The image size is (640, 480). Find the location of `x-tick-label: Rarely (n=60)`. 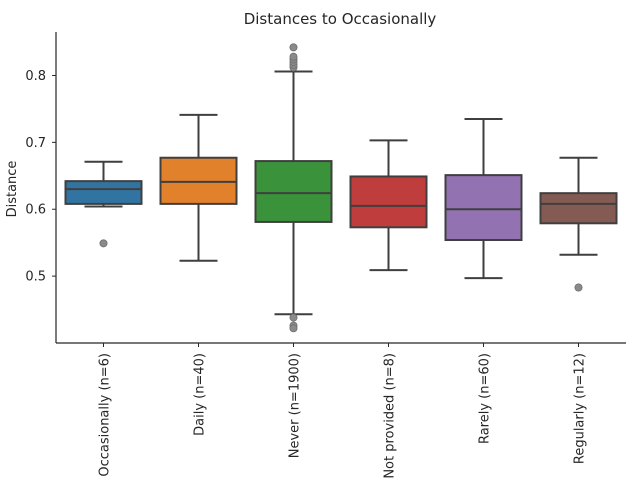

x-tick-label: Rarely (n=60) is located at coordinates (485, 398).